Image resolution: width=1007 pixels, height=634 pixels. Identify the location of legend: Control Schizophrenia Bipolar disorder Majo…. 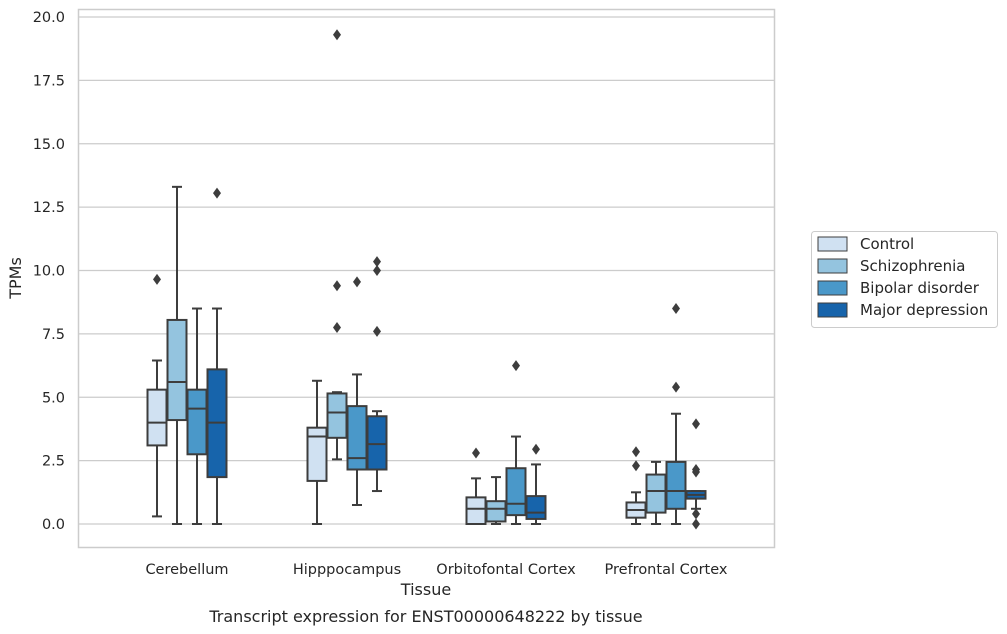
(904, 279).